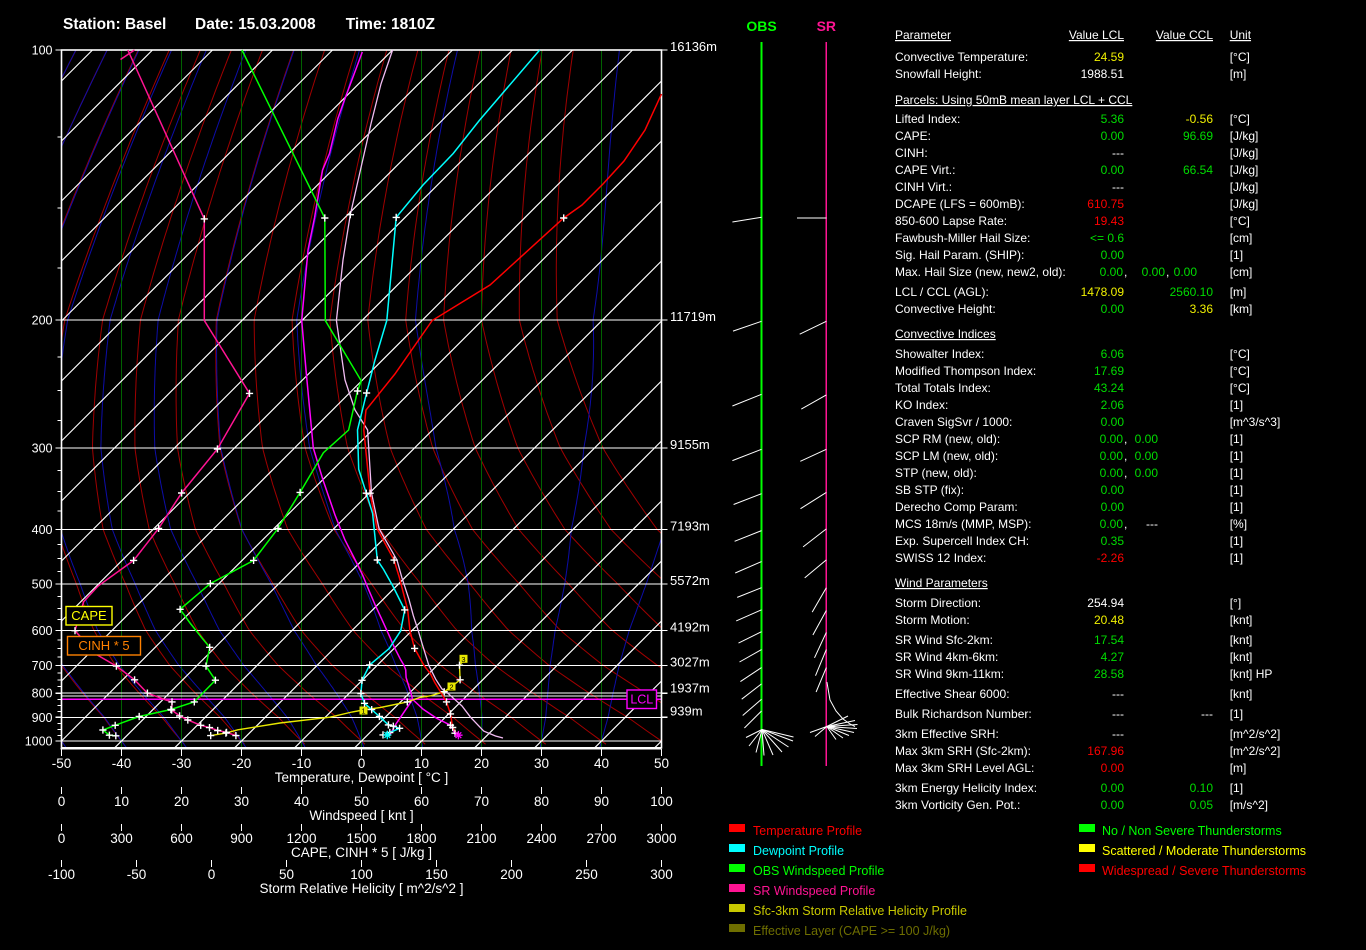 The height and width of the screenshot is (950, 1366). Describe the element at coordinates (814, 891) in the screenshot. I see `svg-text: SR Windspeed Profile` at that location.